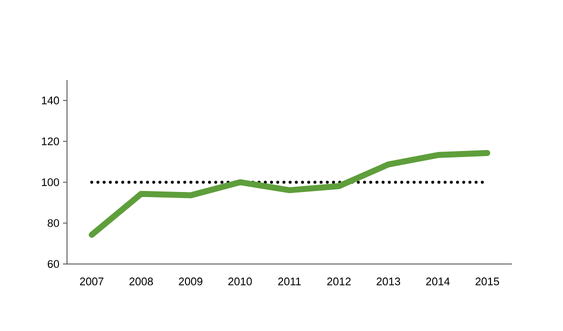 The width and height of the screenshot is (563, 331). Describe the element at coordinates (190, 282) in the screenshot. I see `x-tick-label: 2009` at that location.